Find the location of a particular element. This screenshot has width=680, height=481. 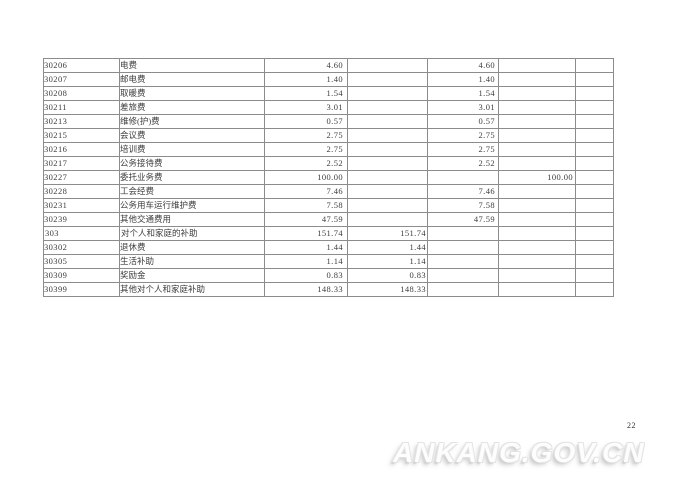

row-code: 30309 is located at coordinates (81, 275).